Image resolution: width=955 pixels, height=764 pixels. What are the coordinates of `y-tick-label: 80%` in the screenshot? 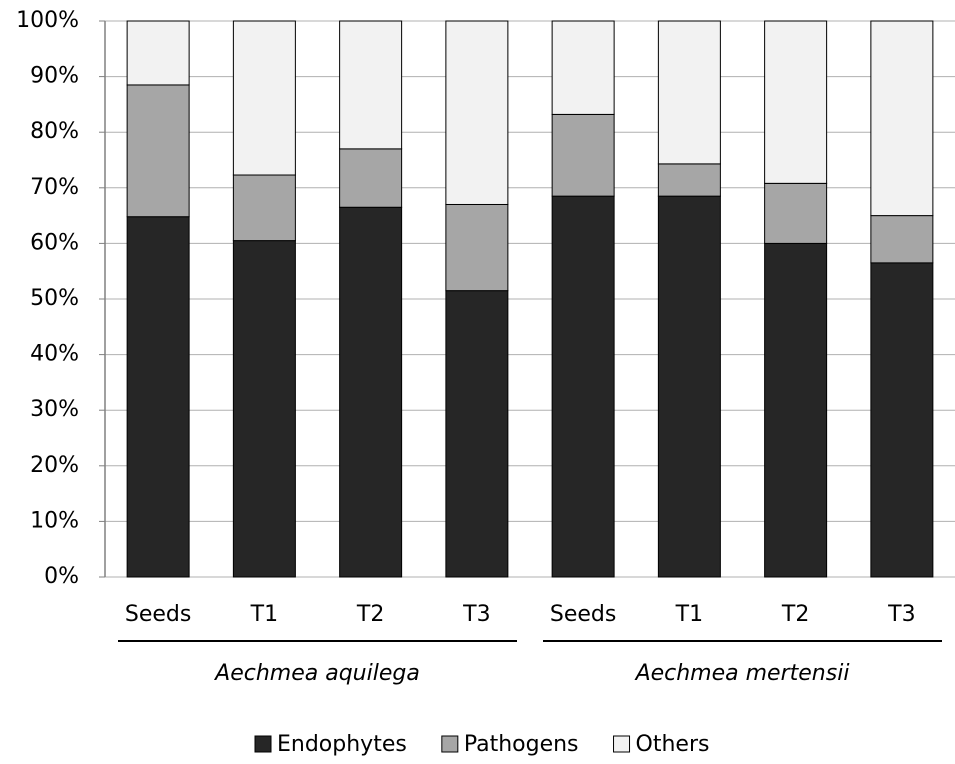 It's located at (54, 131).